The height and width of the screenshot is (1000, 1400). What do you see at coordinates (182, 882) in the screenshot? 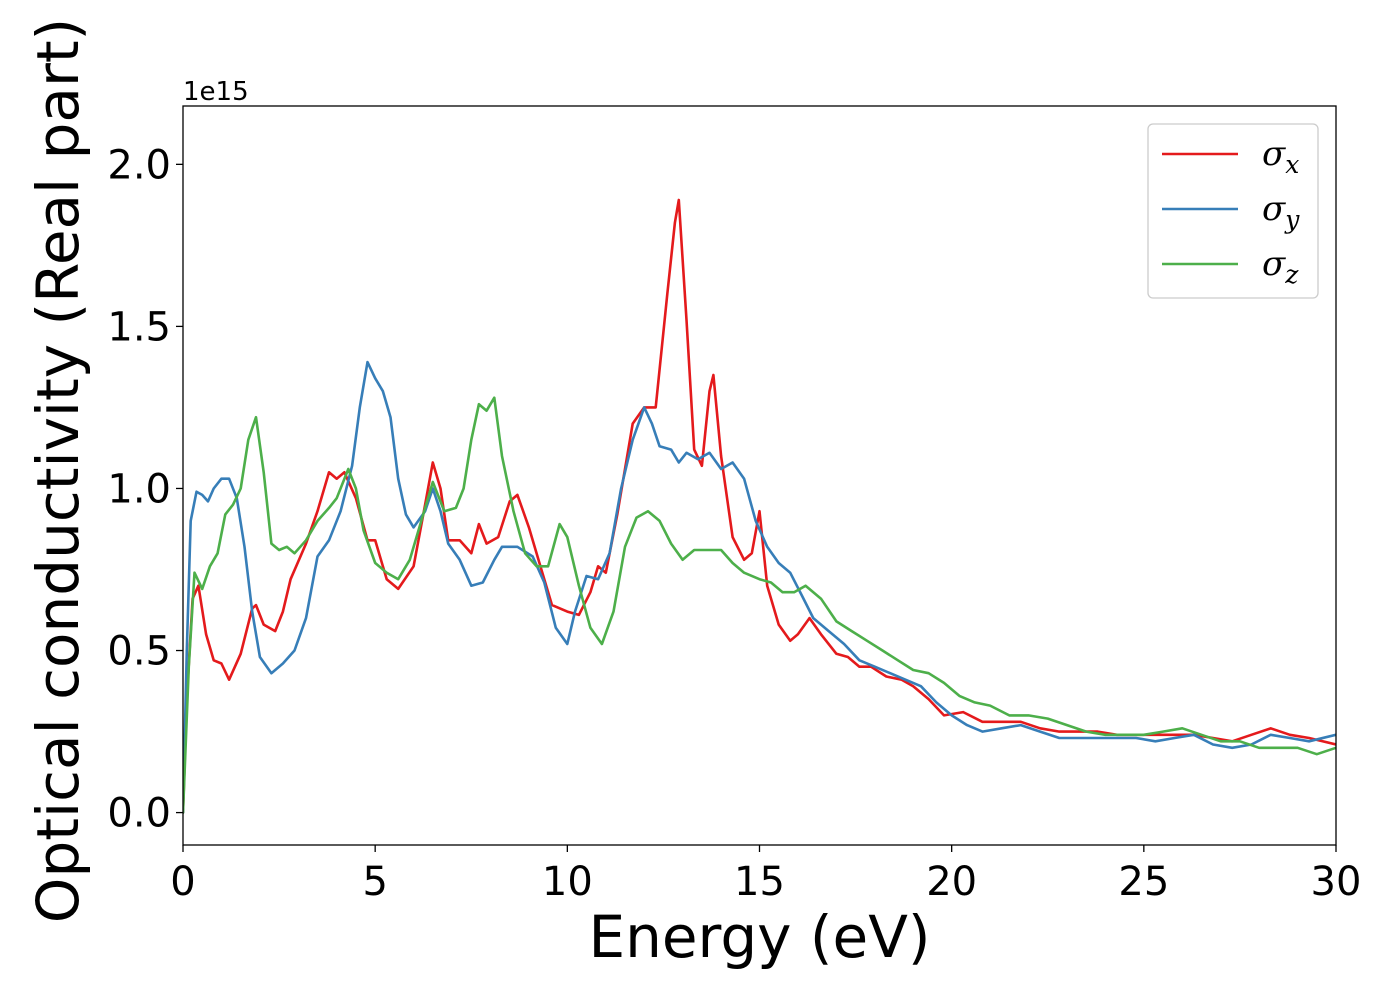
I see `x-tick-label: 0` at bounding box center [182, 882].